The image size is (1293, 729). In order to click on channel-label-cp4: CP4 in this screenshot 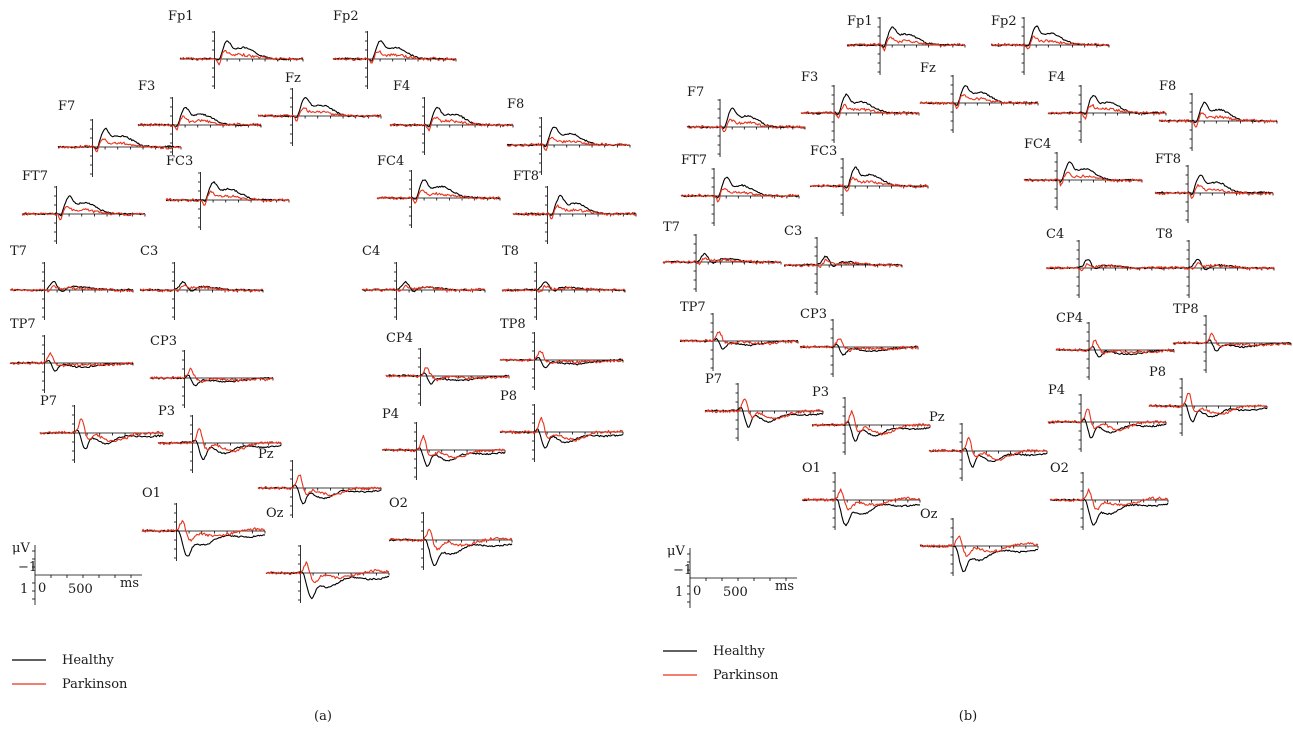, I will do `click(399, 338)`.